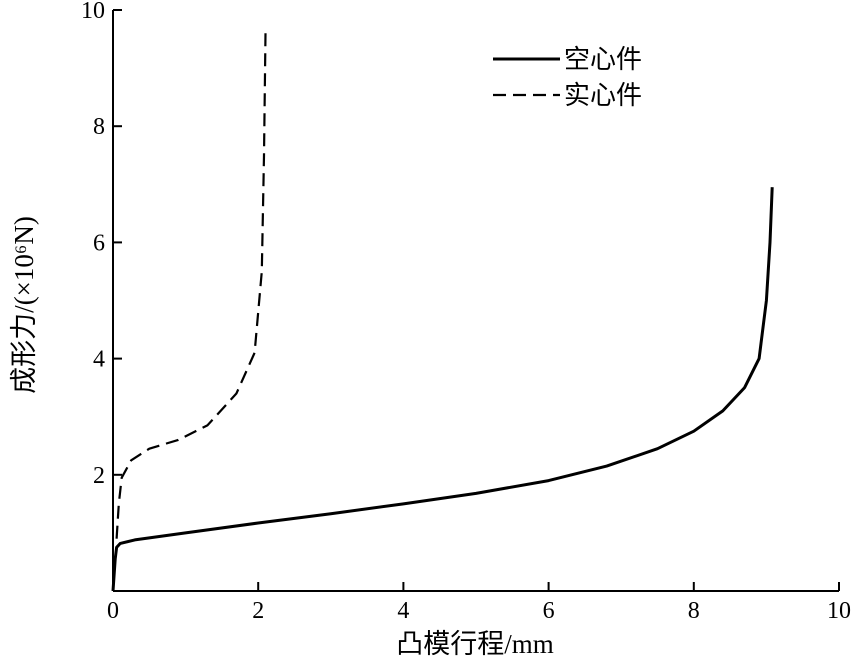 This screenshot has height=663, width=852. What do you see at coordinates (99, 243) in the screenshot?
I see `y-tick-label: 6` at bounding box center [99, 243].